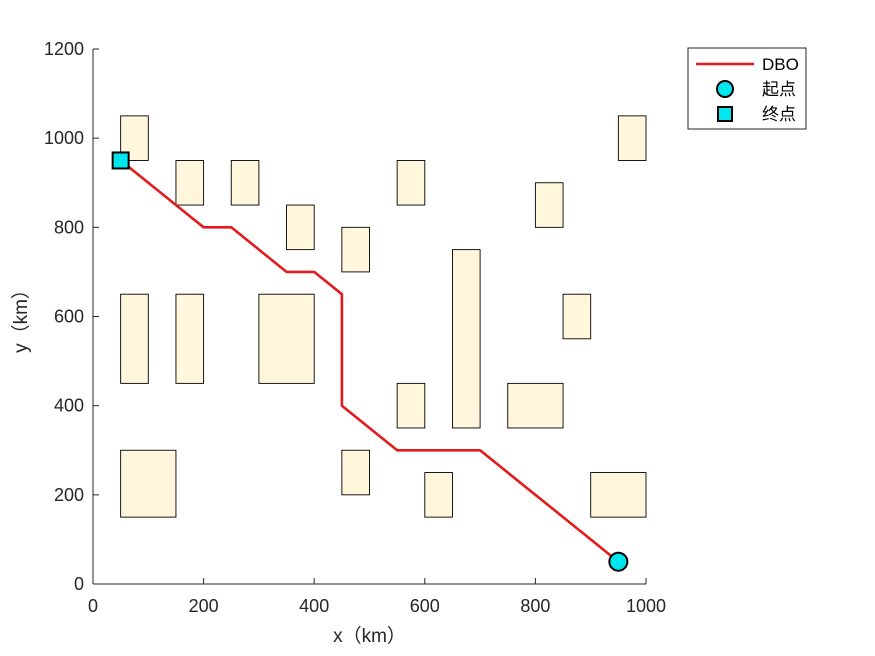 The width and height of the screenshot is (875, 656). I want to click on y-tick-label: 1000, so click(64, 138).